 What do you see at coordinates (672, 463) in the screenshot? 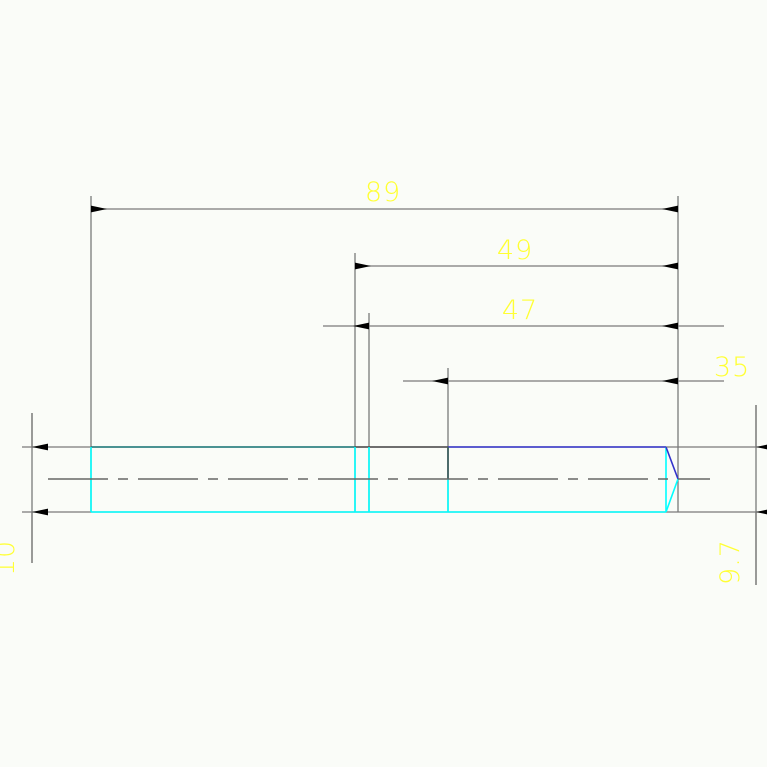
I see `part-chamfer-upper-diagonal` at bounding box center [672, 463].